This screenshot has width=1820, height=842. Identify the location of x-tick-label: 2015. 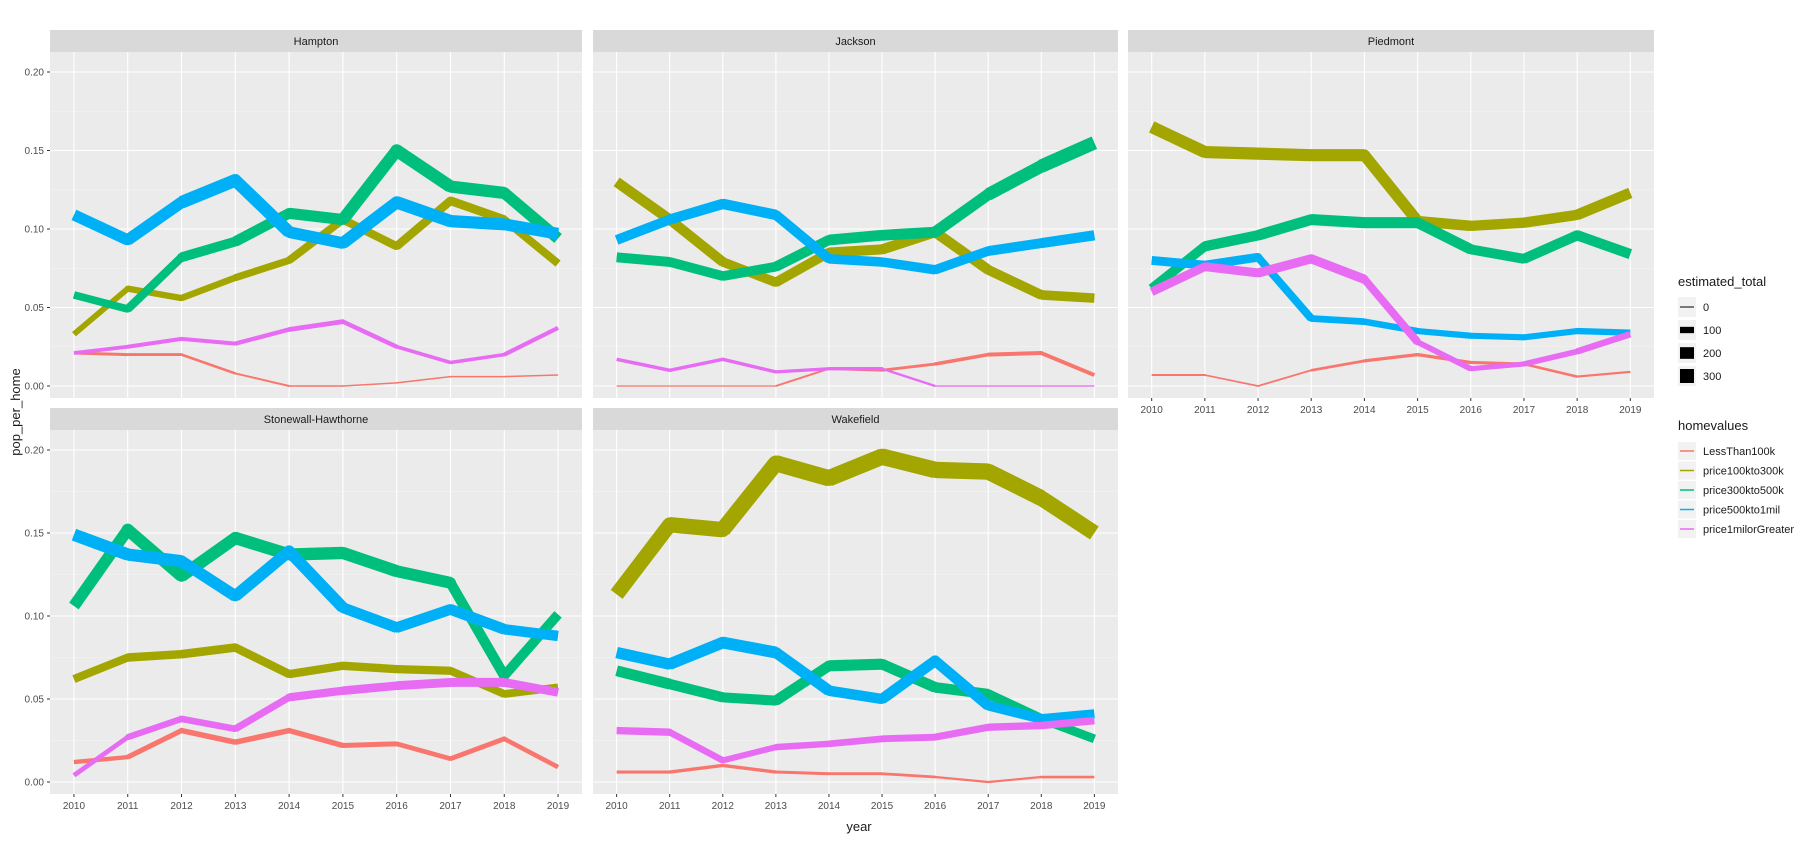
(1417, 410).